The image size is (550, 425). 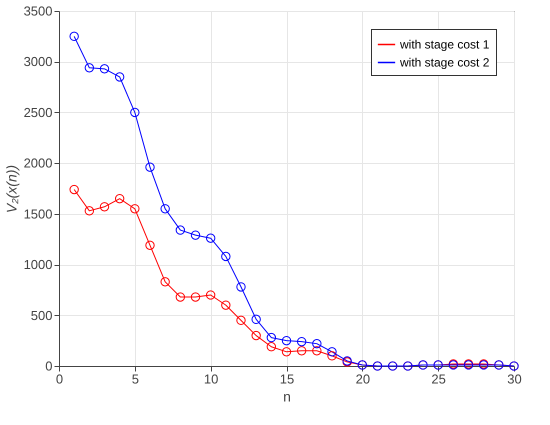 I want to click on x-tick-label: 0, so click(x=60, y=379).